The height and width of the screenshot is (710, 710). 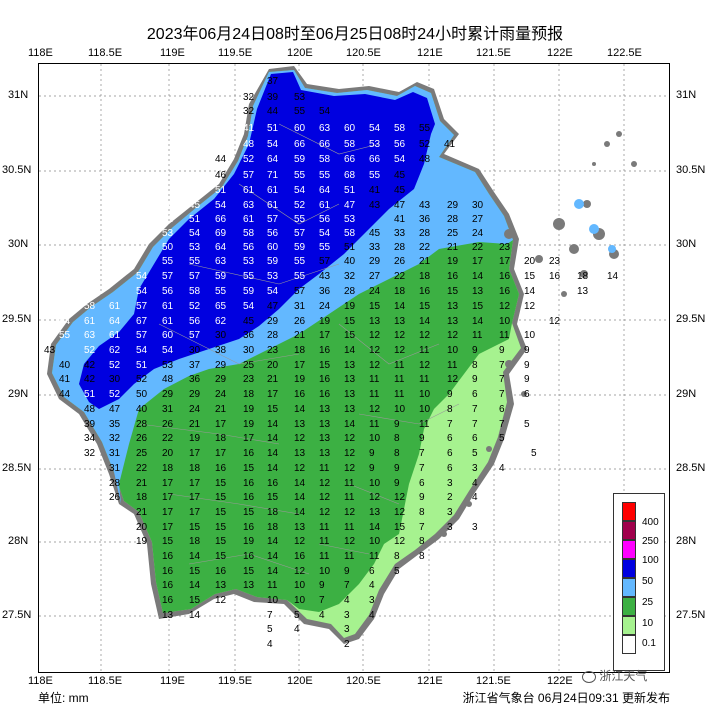 I want to click on svg-text: 57, so click(x=195, y=276).